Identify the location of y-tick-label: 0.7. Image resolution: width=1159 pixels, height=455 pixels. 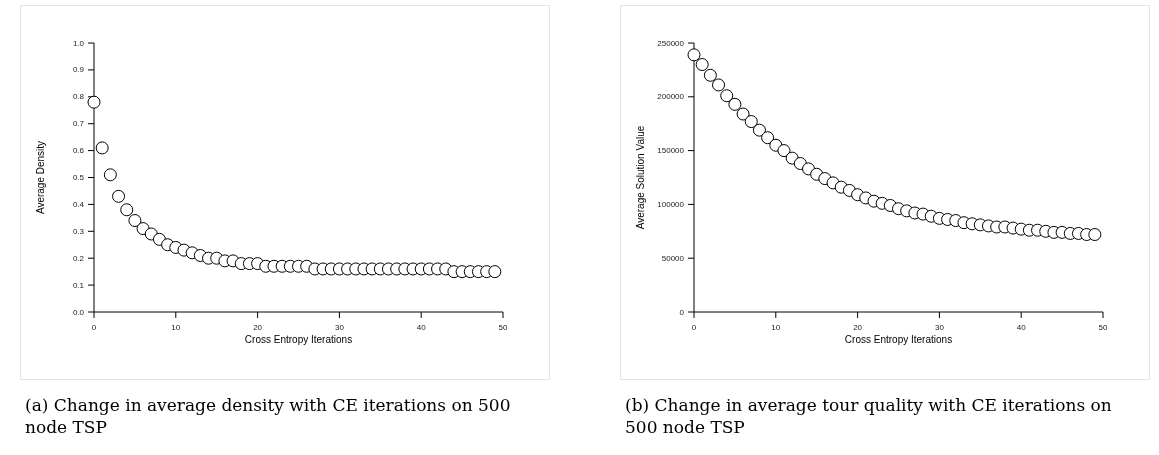
(78, 124).